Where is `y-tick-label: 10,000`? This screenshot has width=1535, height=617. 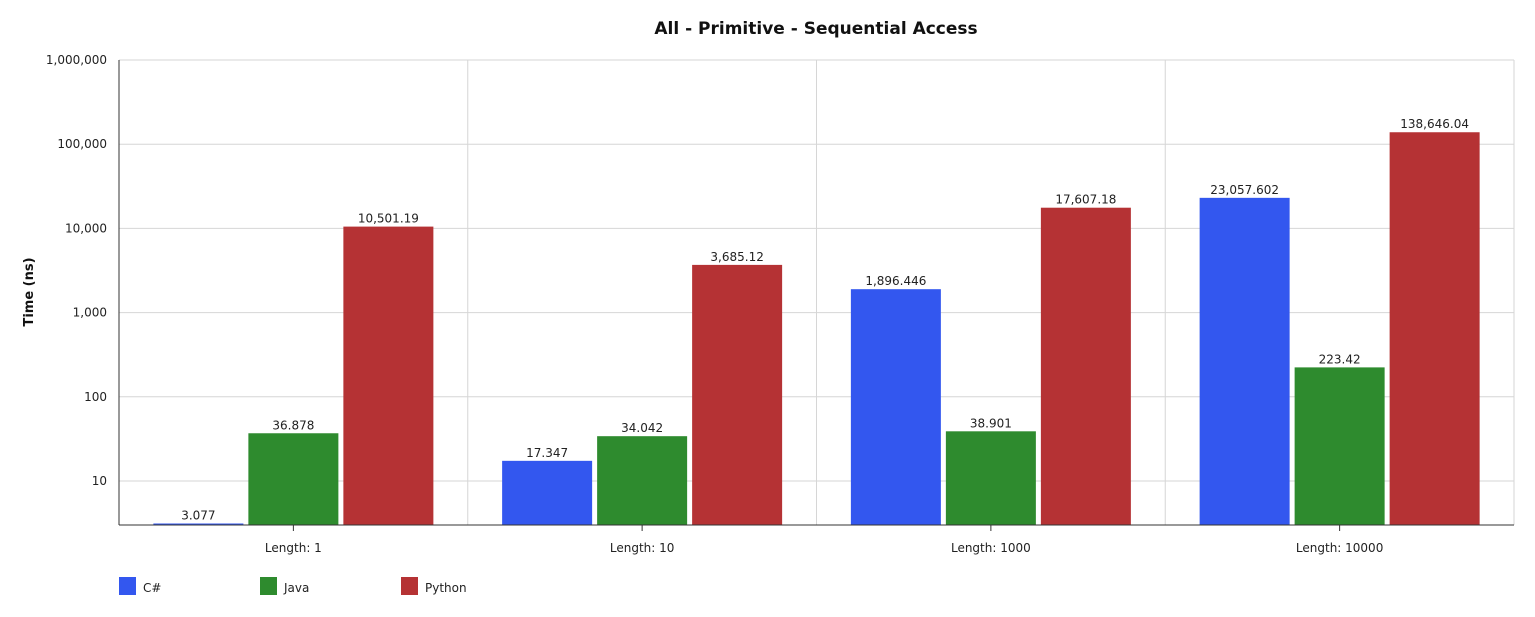 y-tick-label: 10,000 is located at coordinates (86, 228).